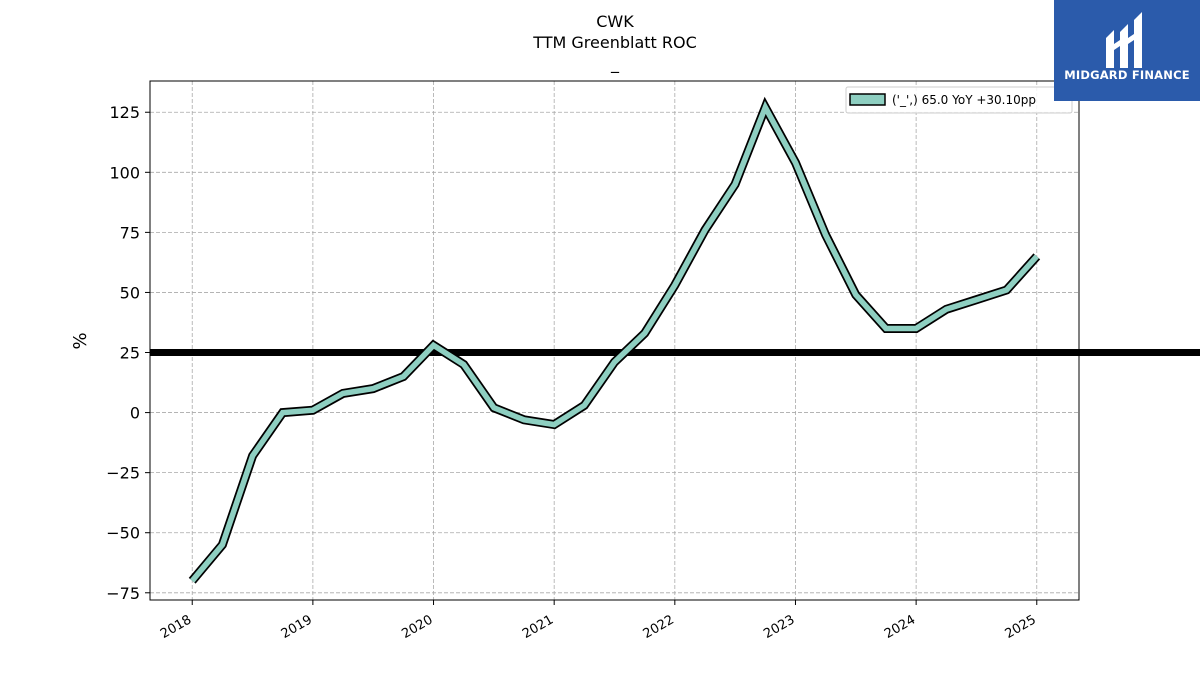 This screenshot has height=675, width=1200. Describe the element at coordinates (297, 627) in the screenshot. I see `x-tick-label: 2019` at that location.